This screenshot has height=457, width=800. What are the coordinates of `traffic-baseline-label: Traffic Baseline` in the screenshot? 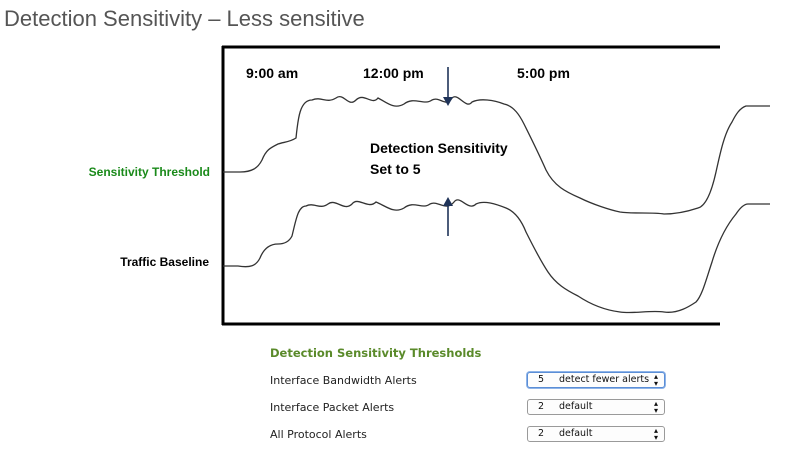 It's located at (164, 262).